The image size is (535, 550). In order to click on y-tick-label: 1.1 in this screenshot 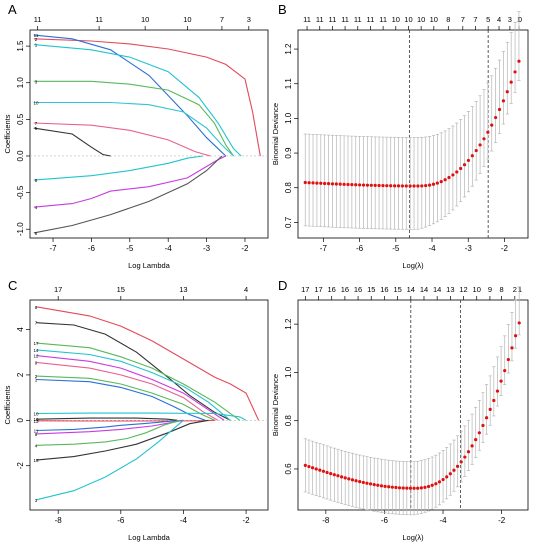, I will do `click(288, 84)`.